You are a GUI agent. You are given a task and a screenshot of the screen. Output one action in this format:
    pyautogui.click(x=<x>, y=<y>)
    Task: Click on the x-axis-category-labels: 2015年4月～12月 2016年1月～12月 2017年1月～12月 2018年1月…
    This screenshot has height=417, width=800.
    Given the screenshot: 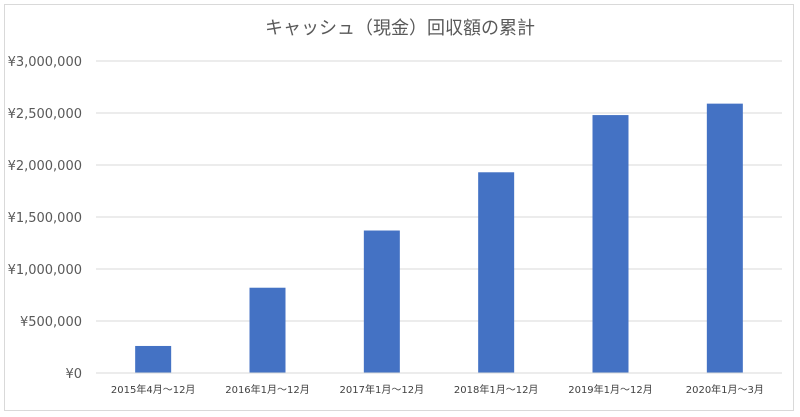 What is the action you would take?
    pyautogui.click(x=437, y=389)
    